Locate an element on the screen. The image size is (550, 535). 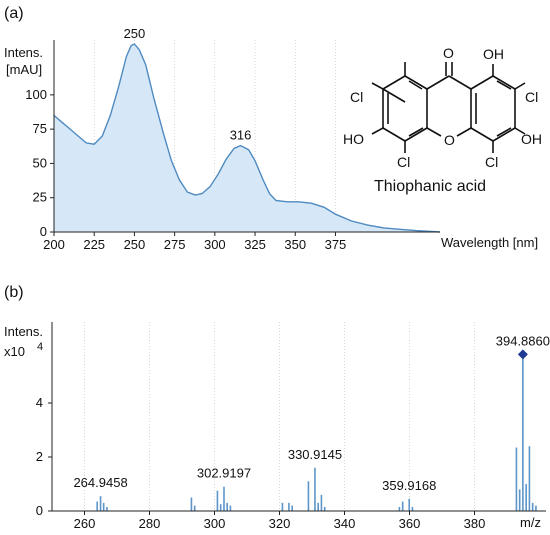
uv-x-tick-label: 250 is located at coordinates (135, 244).